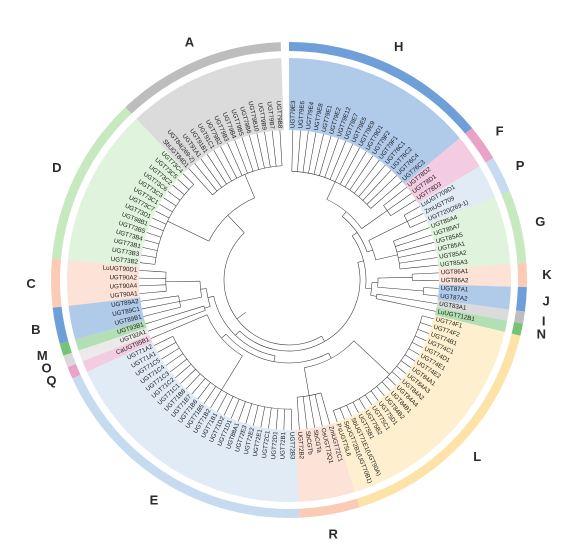  I want to click on leaf-label: UGT79B9, so click(261, 116).